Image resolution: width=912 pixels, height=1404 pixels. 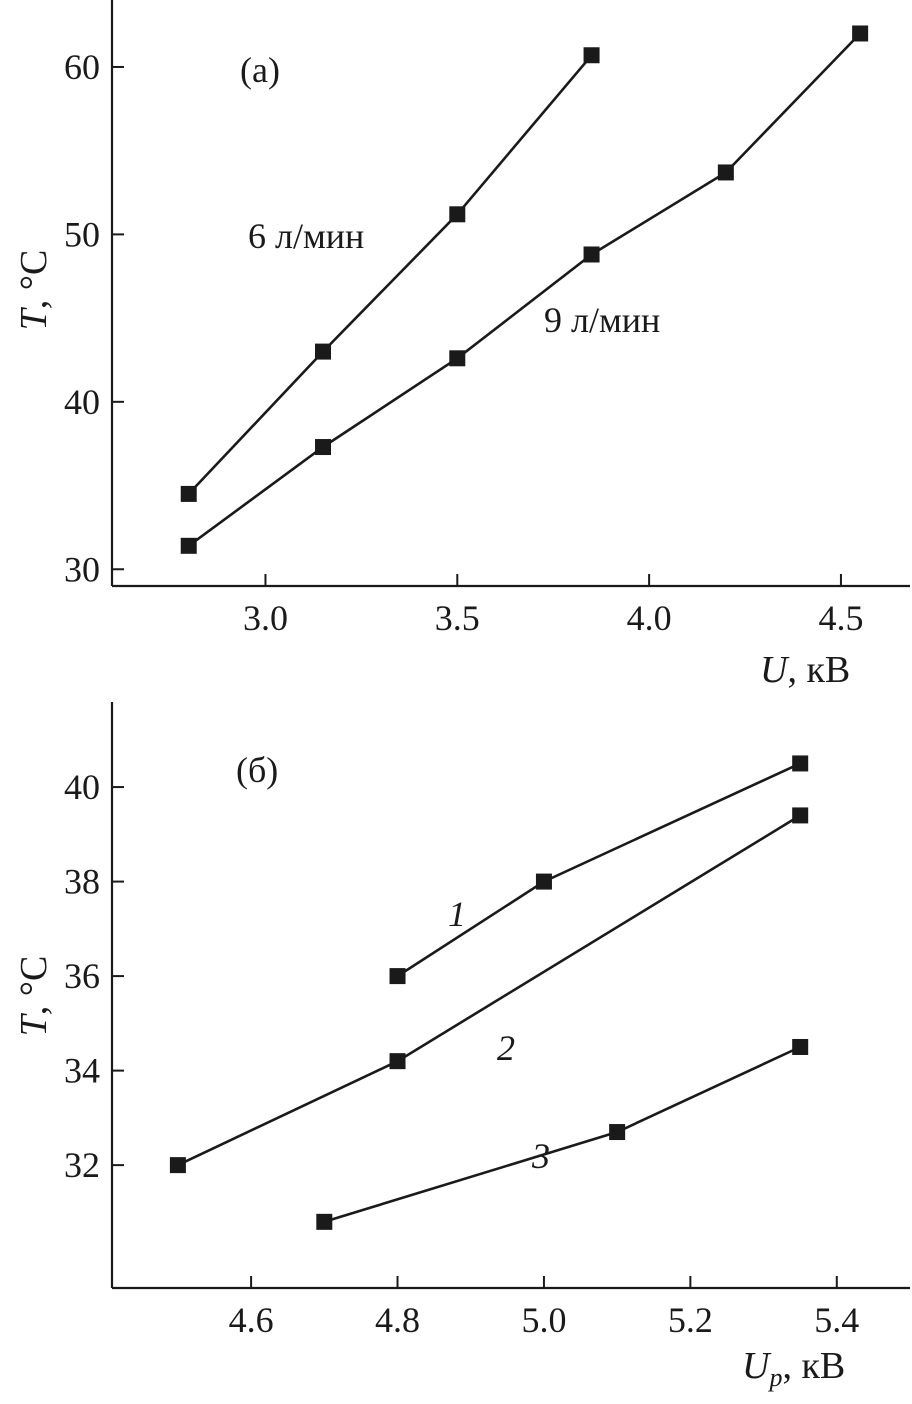 I want to click on x-tick-label: 3.0, so click(x=265, y=618).